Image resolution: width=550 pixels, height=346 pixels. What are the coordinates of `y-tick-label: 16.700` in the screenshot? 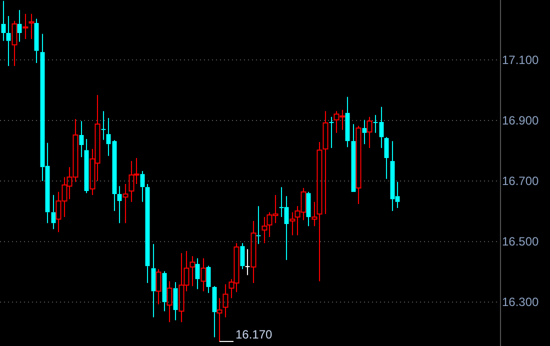 It's located at (521, 181).